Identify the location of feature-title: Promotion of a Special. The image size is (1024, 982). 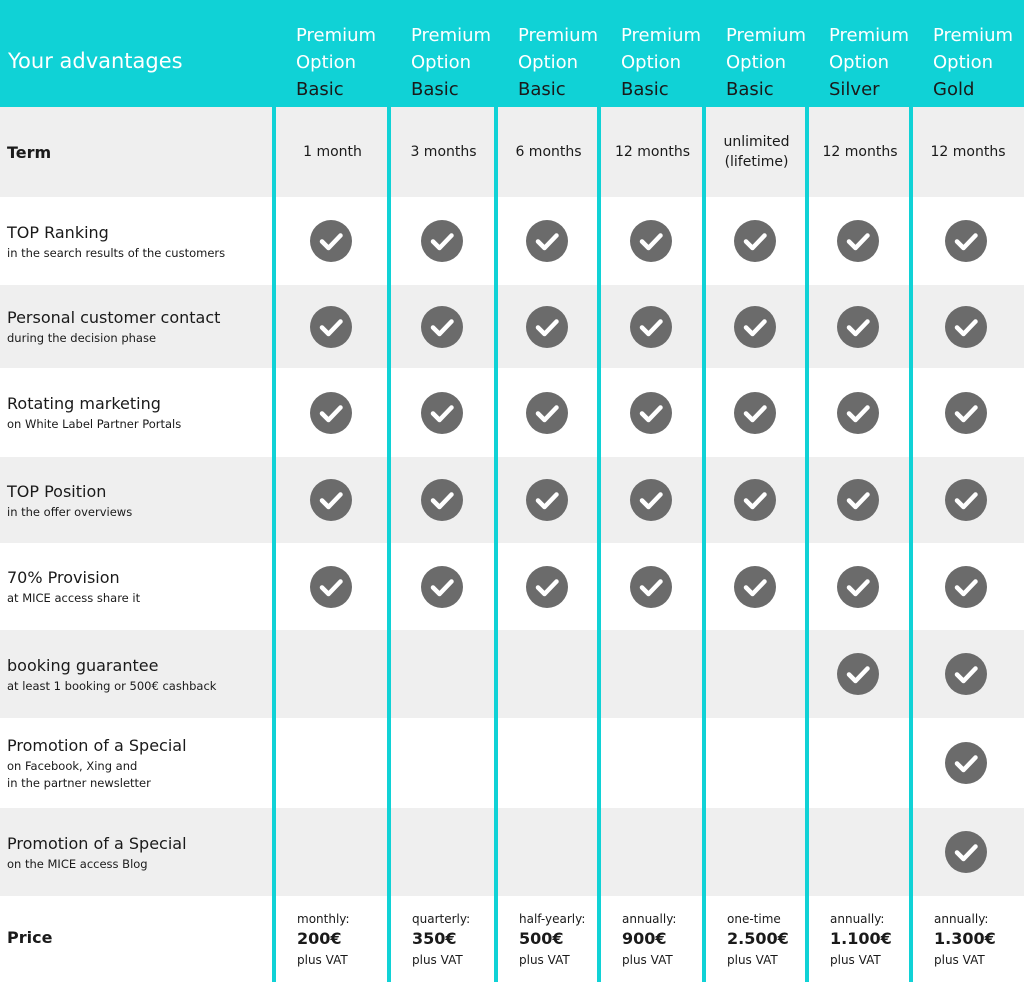
(97, 745).